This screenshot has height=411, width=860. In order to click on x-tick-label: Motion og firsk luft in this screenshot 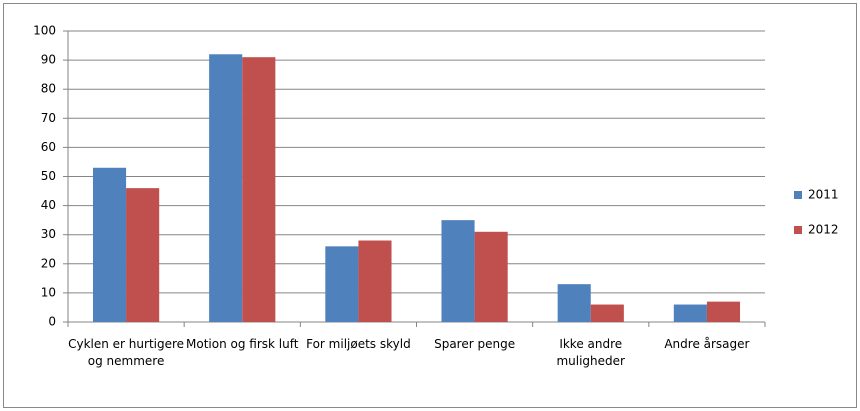, I will do `click(242, 344)`.